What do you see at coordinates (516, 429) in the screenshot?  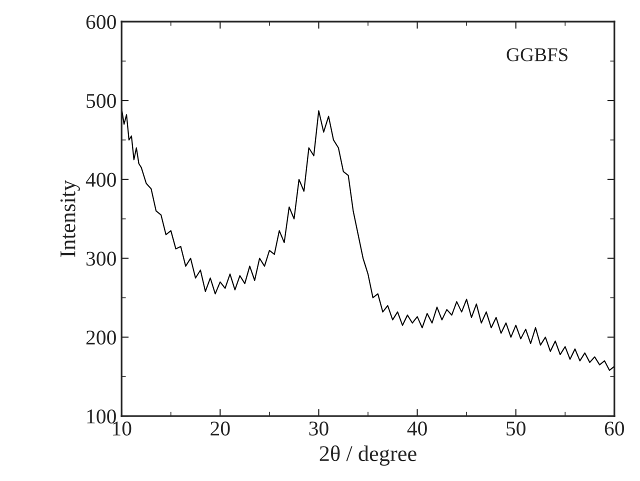 I see `x-tick-label: 50` at bounding box center [516, 429].